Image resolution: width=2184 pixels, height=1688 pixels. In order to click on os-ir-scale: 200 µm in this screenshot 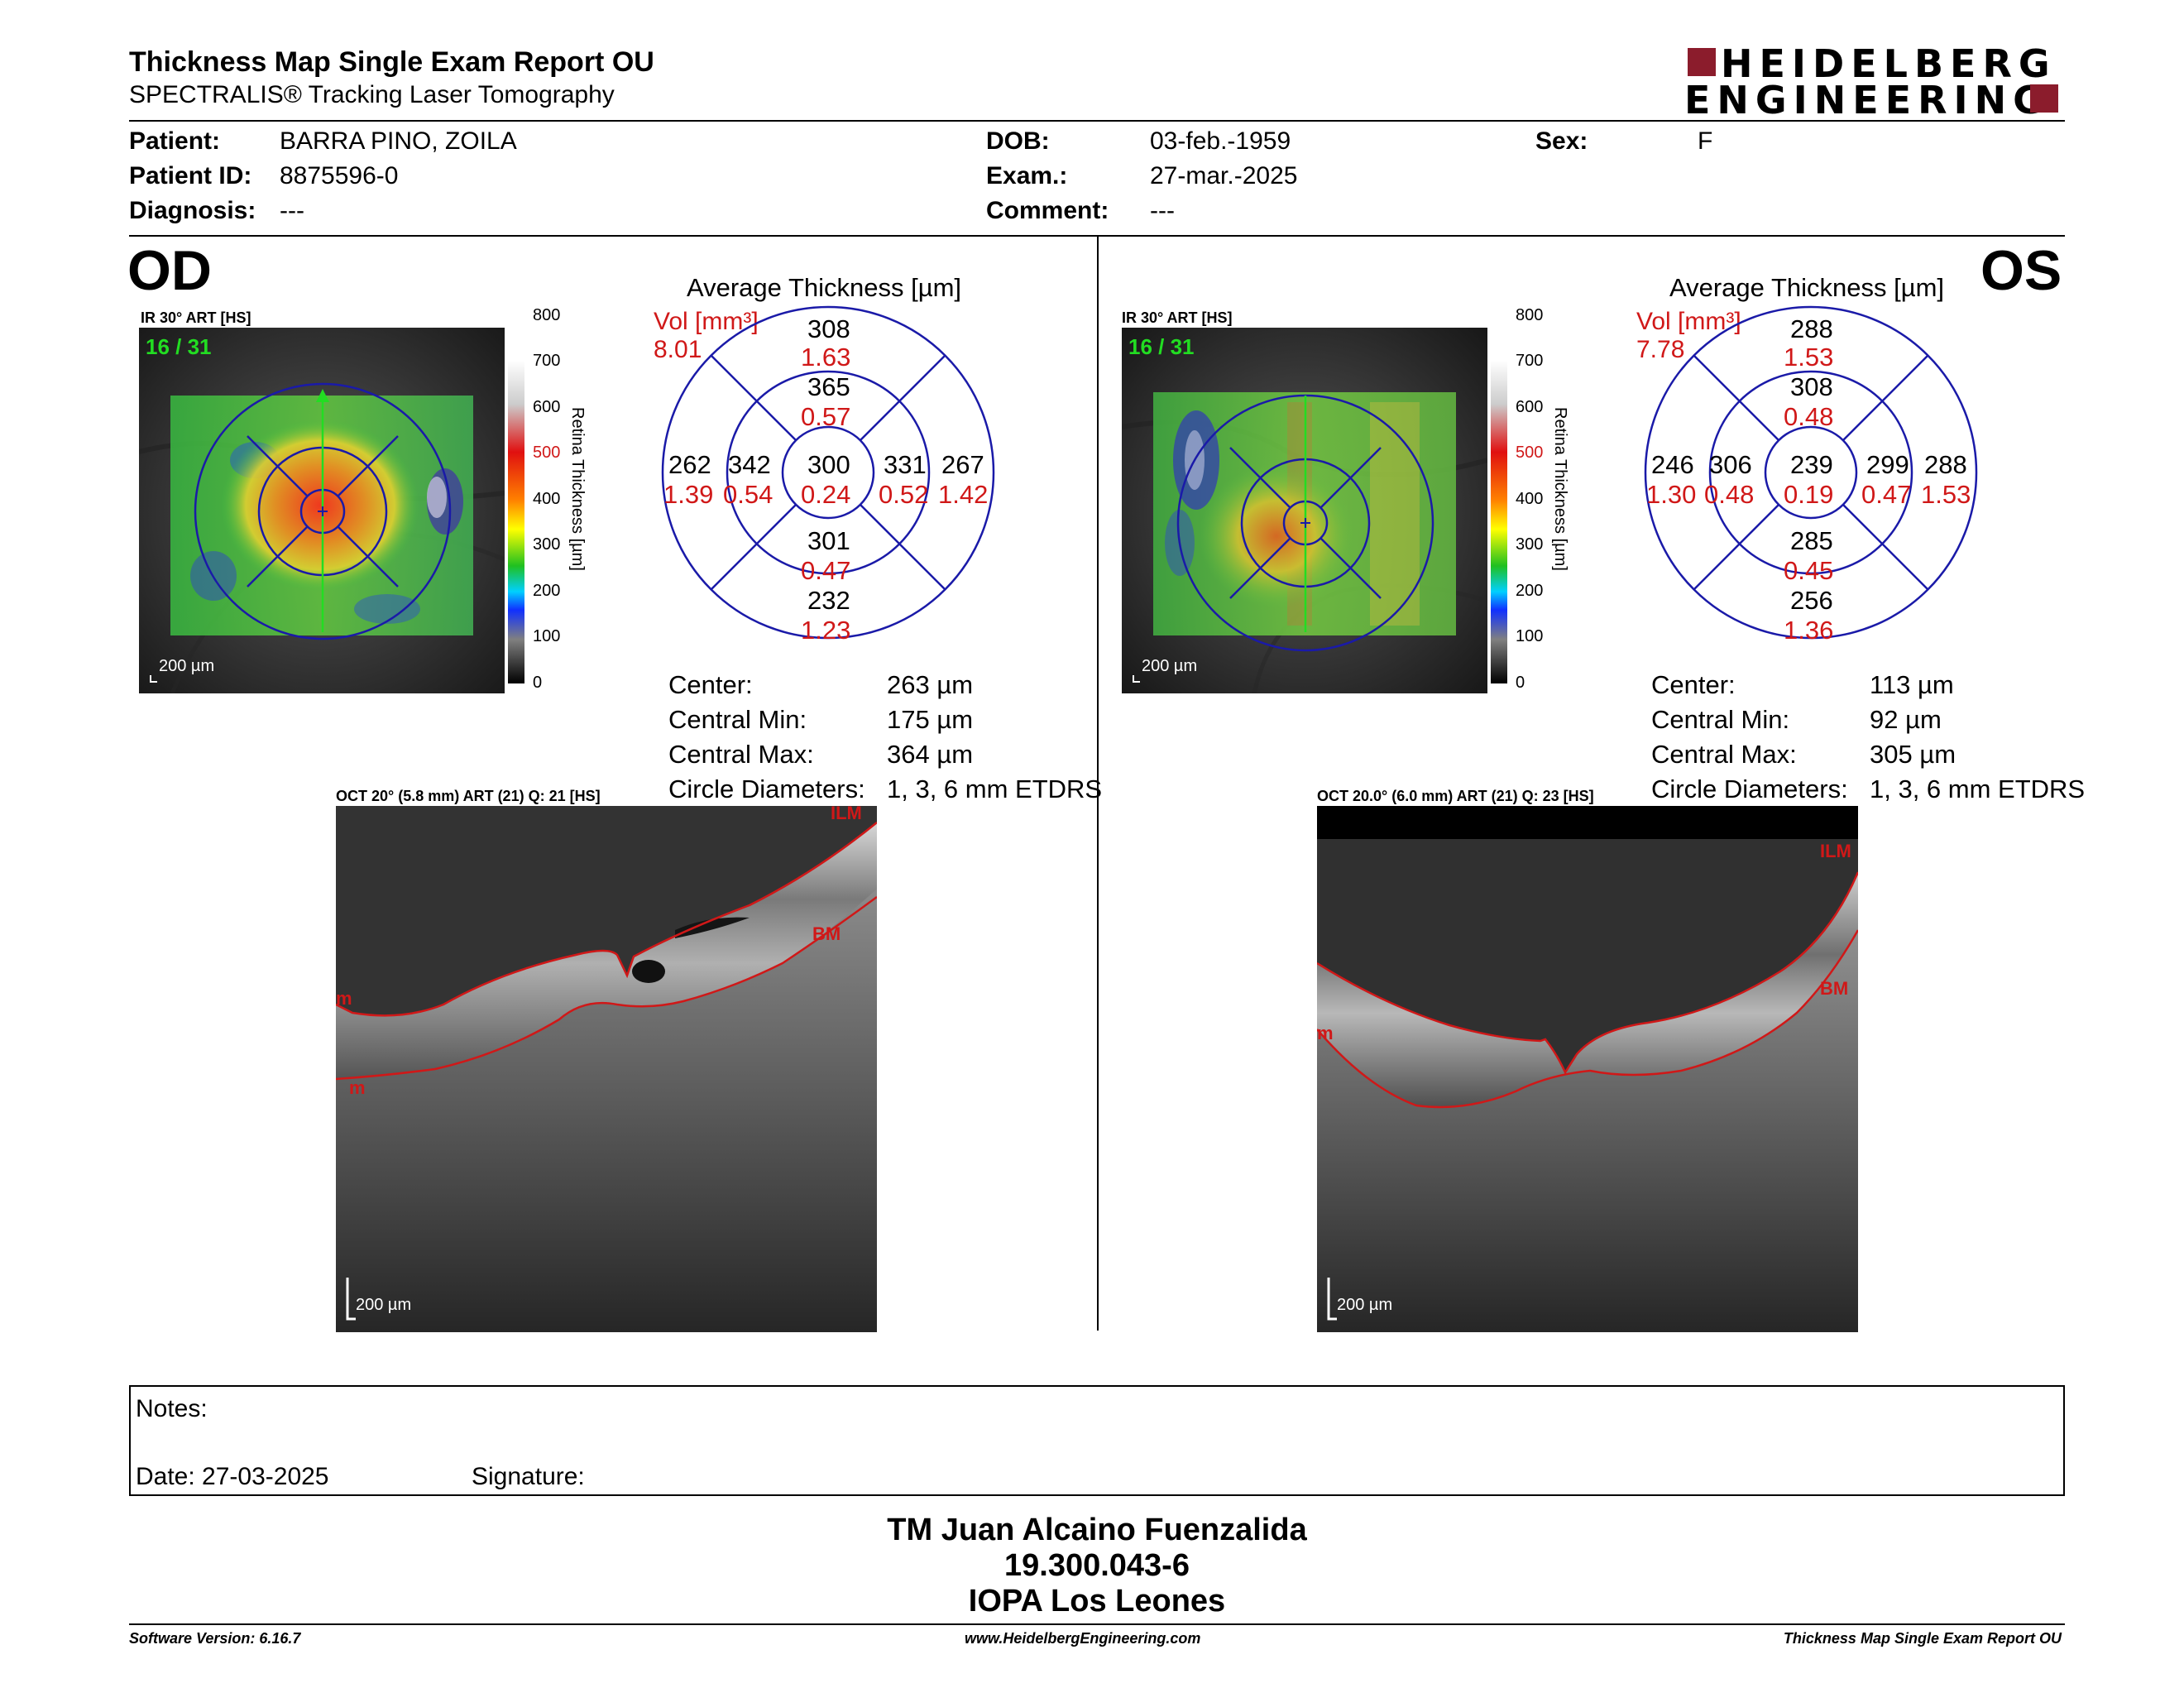, I will do `click(1170, 666)`.